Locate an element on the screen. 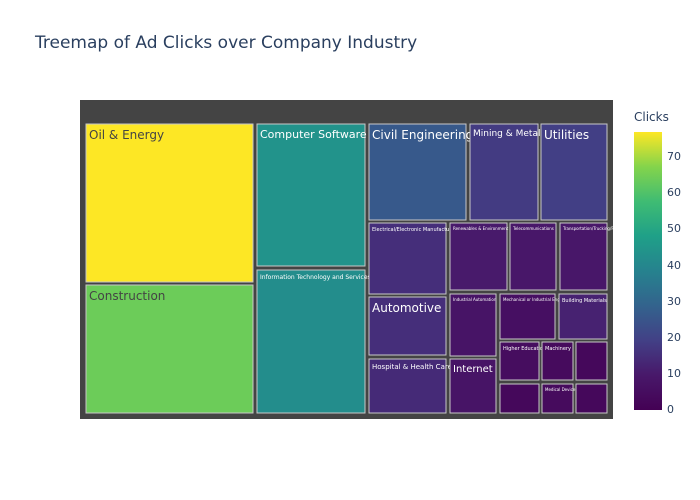 The width and height of the screenshot is (700, 500). treemap-tile-label: Hospital & Health Care is located at coordinates (412, 367).